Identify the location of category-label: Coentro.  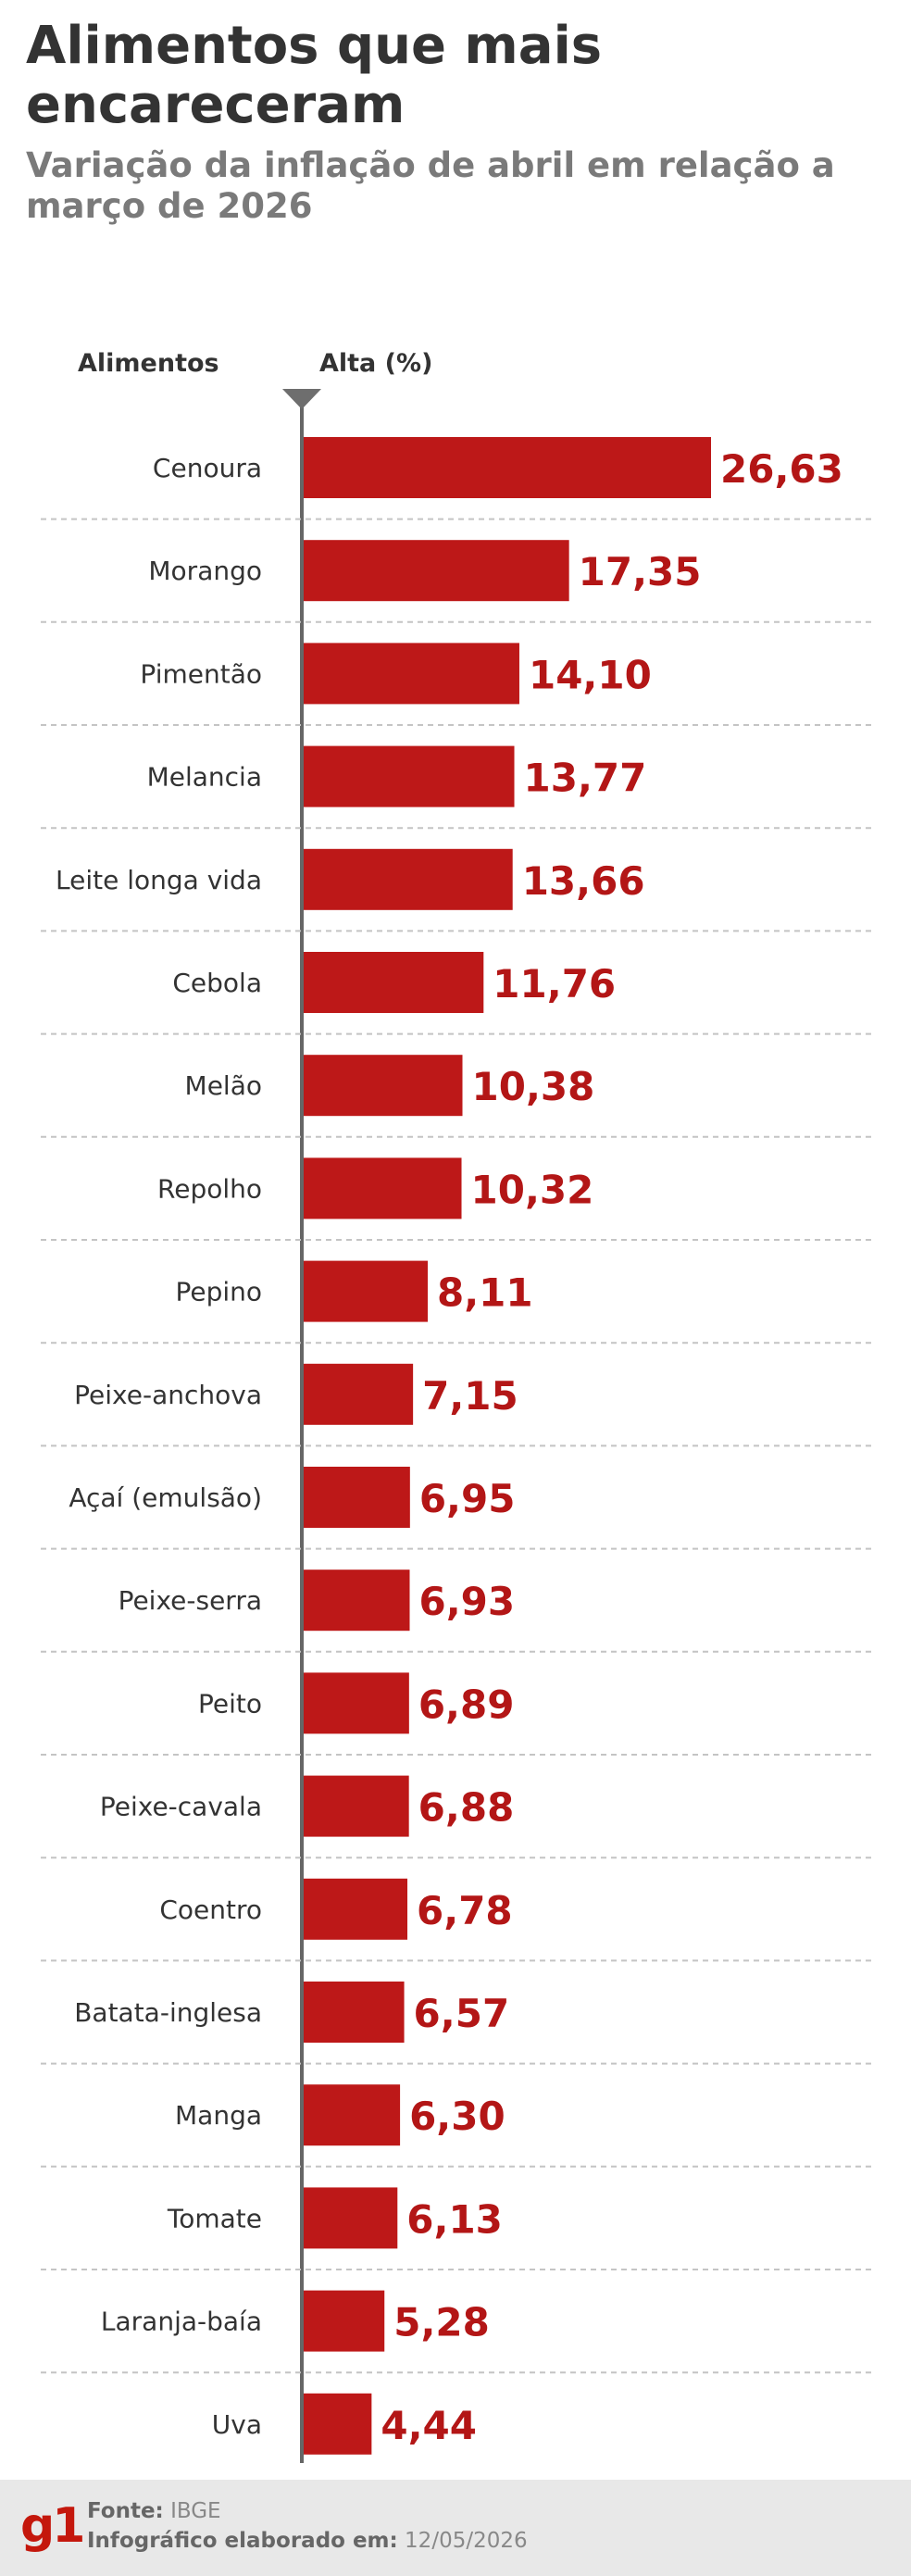
(210, 1910).